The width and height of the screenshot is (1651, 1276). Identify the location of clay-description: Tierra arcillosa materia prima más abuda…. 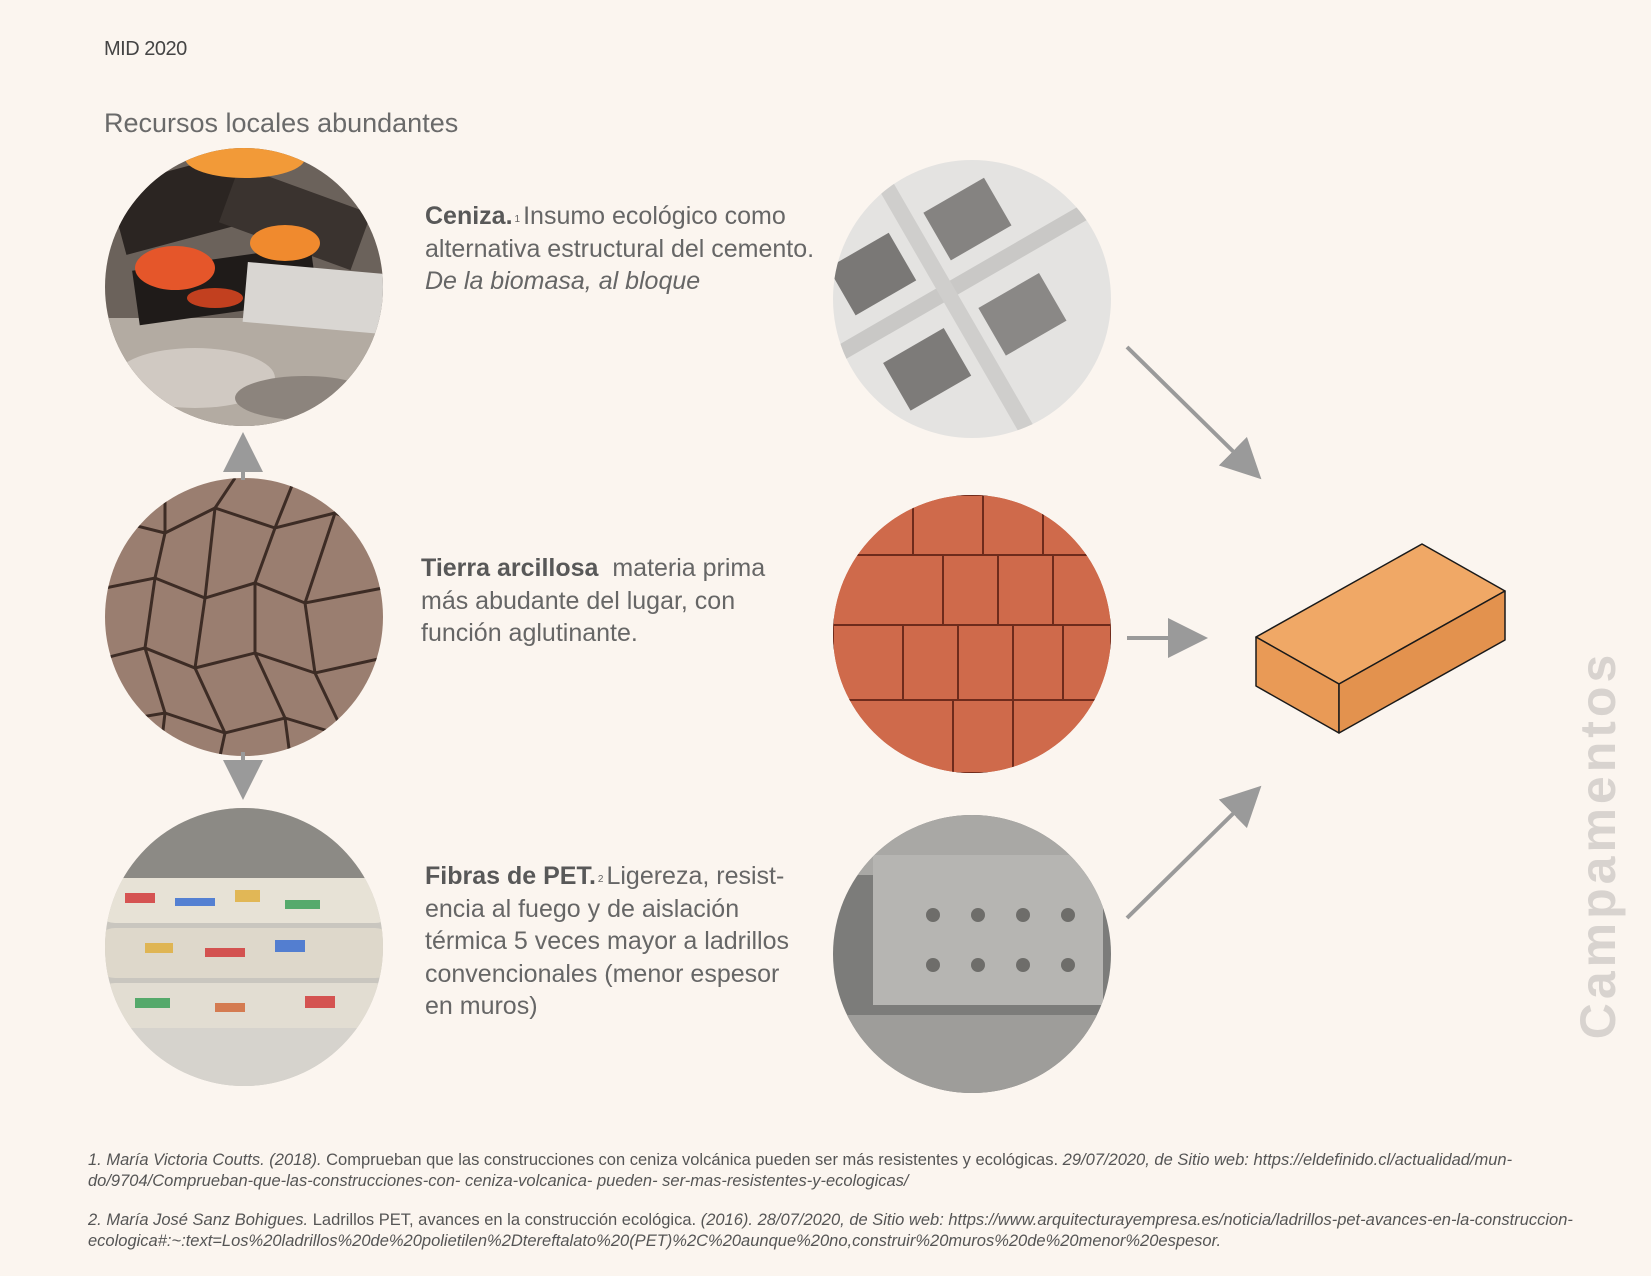
(601, 601).